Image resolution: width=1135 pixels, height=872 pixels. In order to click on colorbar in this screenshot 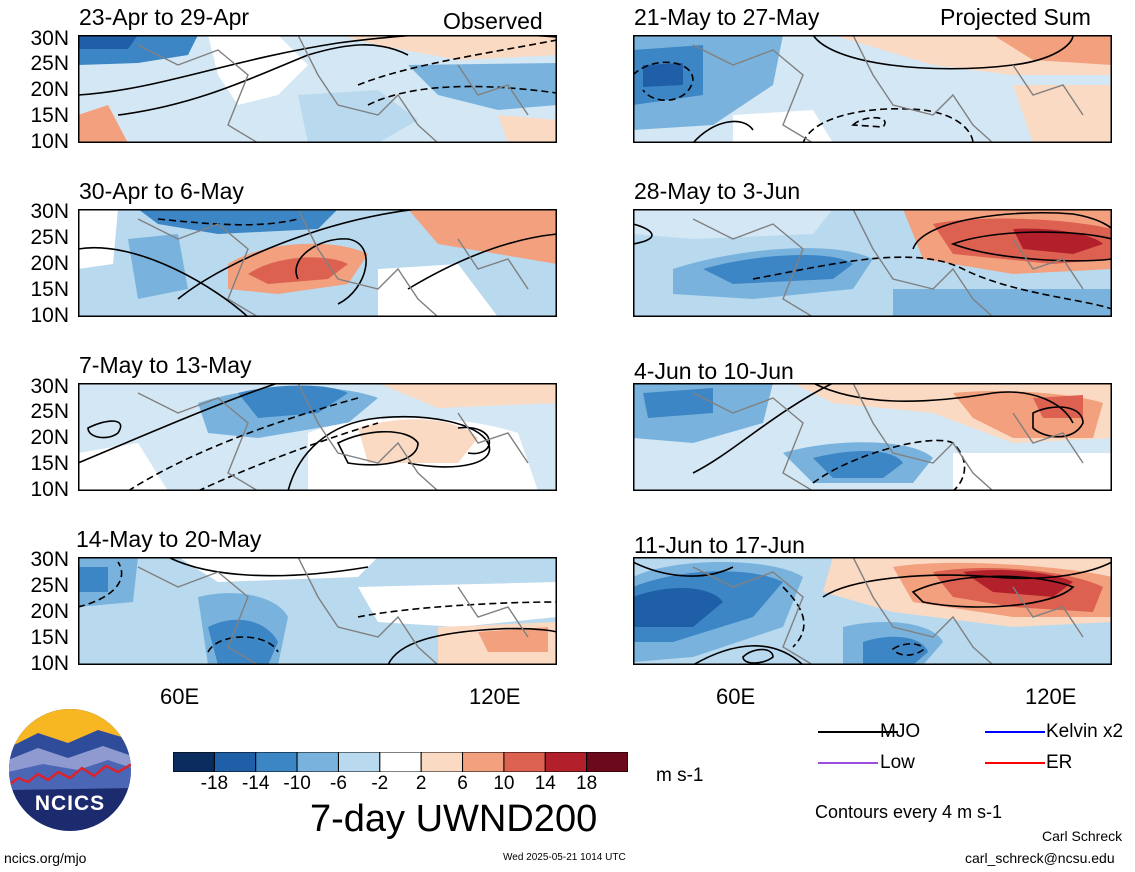, I will do `click(400, 762)`.